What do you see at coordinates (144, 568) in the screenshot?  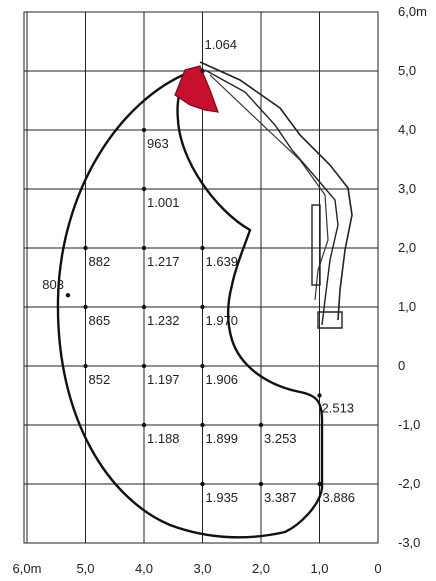 I see `x-tick-label: 4,0` at bounding box center [144, 568].